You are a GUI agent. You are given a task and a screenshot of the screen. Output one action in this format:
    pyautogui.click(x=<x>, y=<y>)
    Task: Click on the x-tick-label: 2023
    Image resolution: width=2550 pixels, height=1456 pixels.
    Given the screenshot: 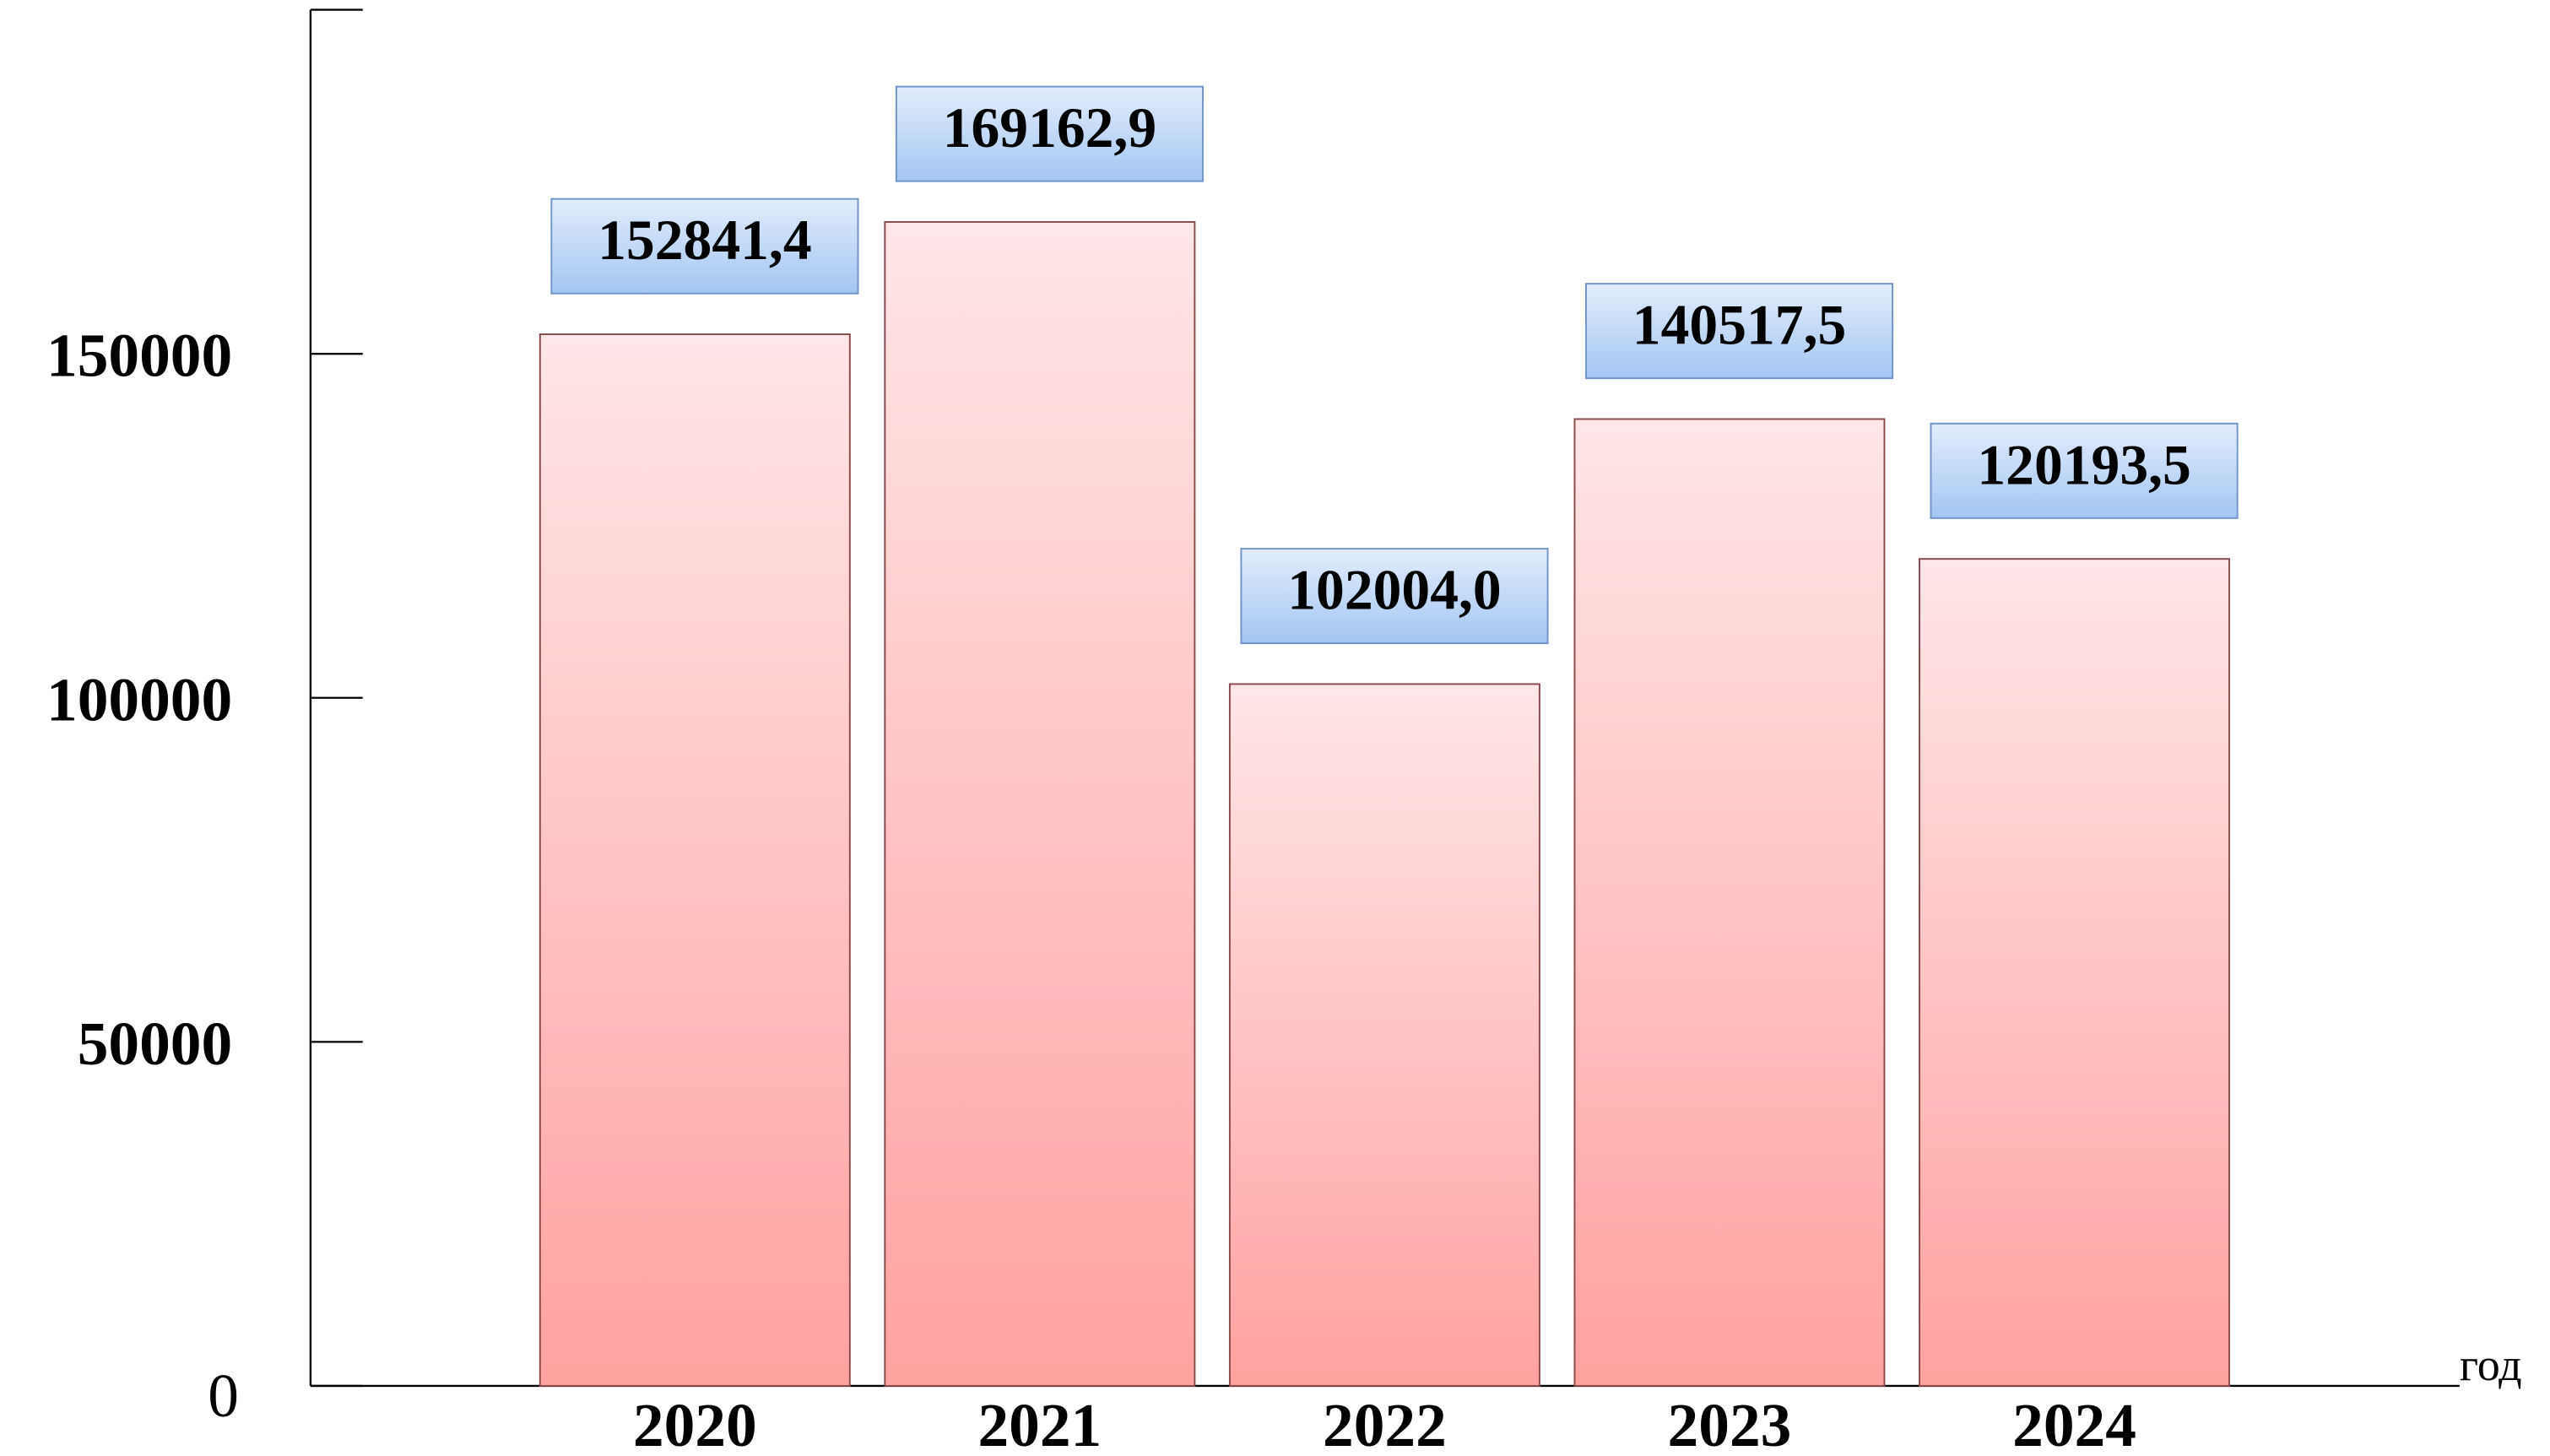 What is the action you would take?
    pyautogui.click(x=1730, y=1423)
    